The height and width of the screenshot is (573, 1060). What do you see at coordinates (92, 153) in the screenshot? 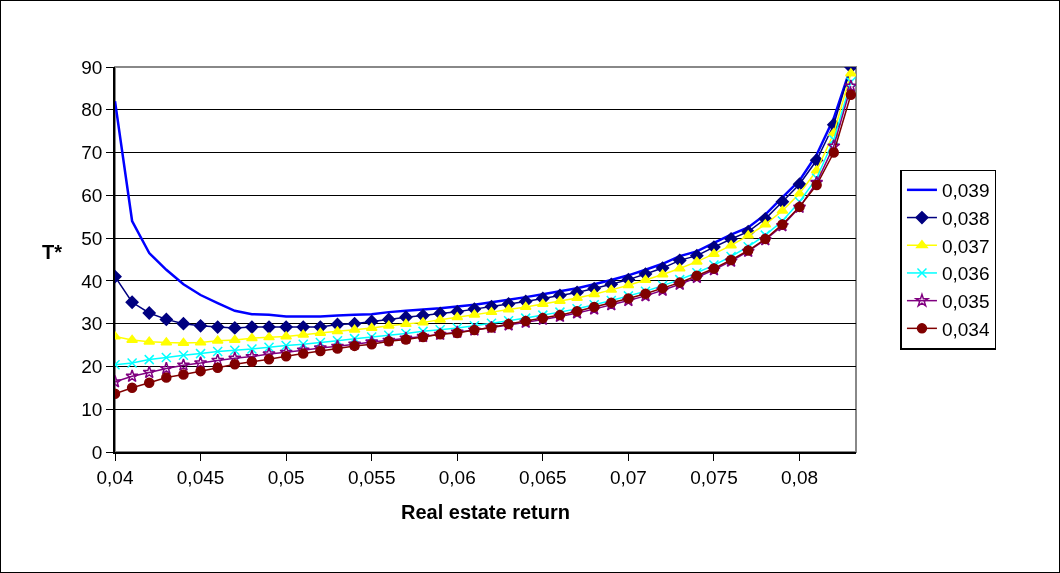
I see `y-tick-label: 70` at bounding box center [92, 153].